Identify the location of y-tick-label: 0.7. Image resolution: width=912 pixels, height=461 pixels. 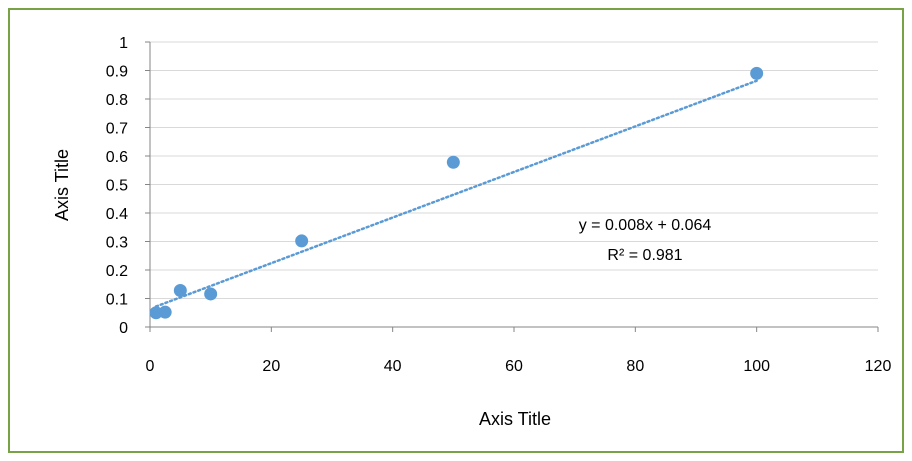
(117, 129).